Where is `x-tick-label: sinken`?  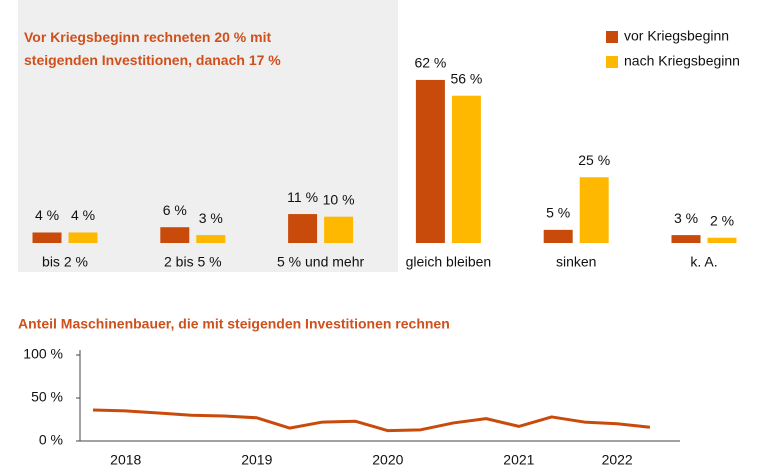 x-tick-label: sinken is located at coordinates (576, 262).